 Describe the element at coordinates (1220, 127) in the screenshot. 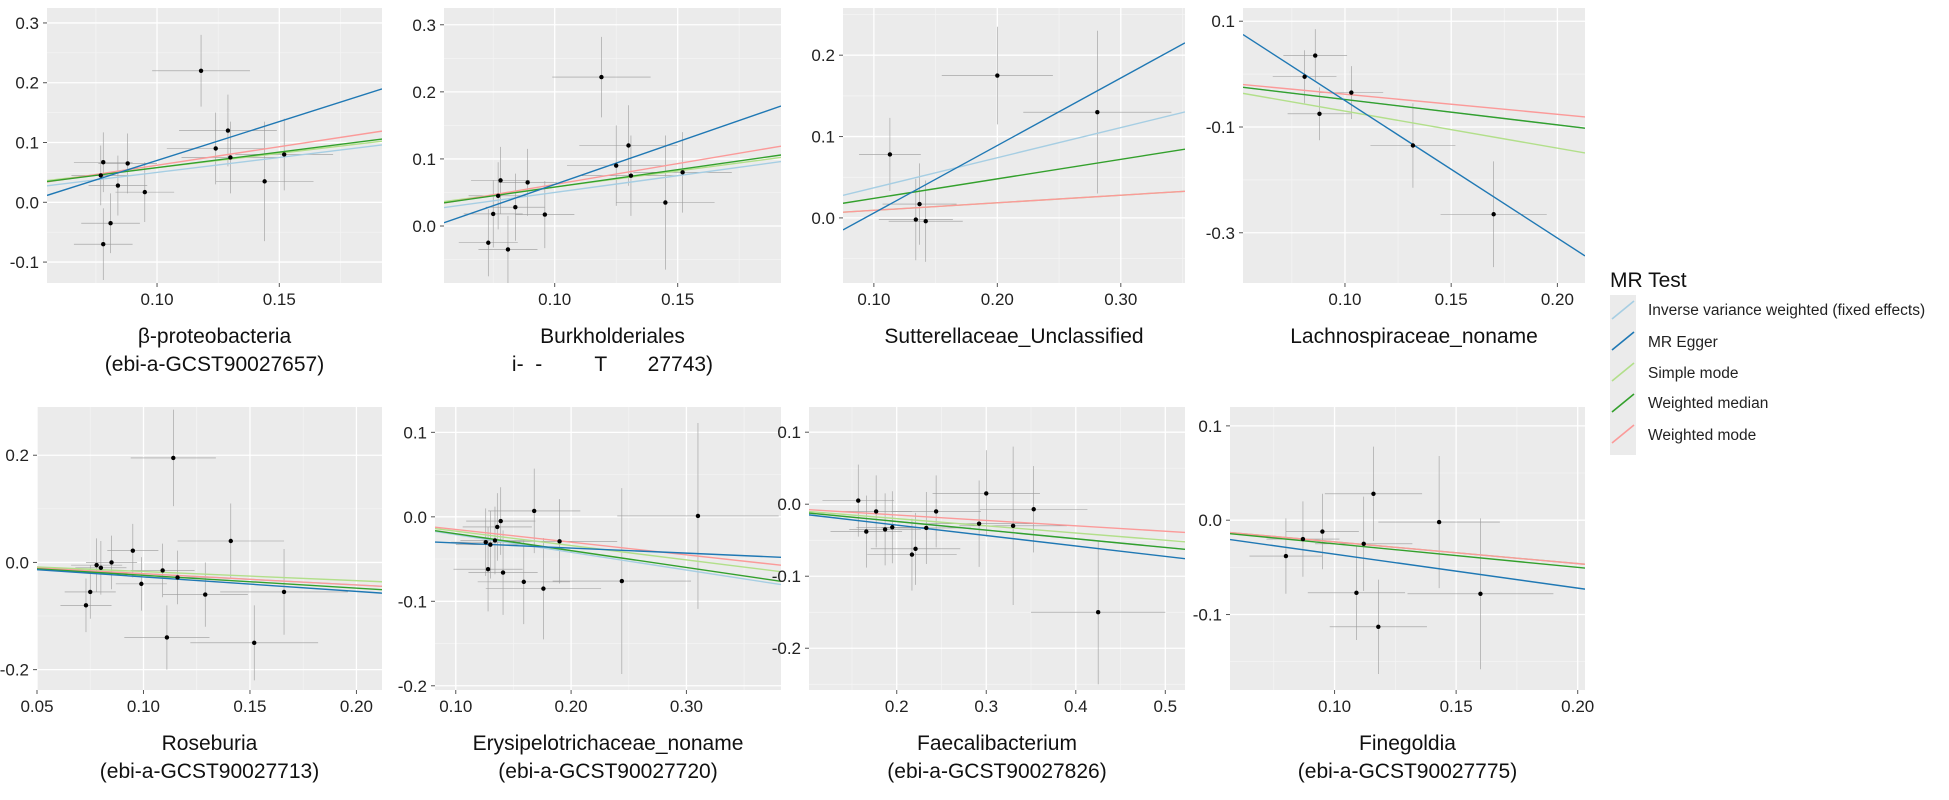

I see `y-tick-label: -0.1` at that location.